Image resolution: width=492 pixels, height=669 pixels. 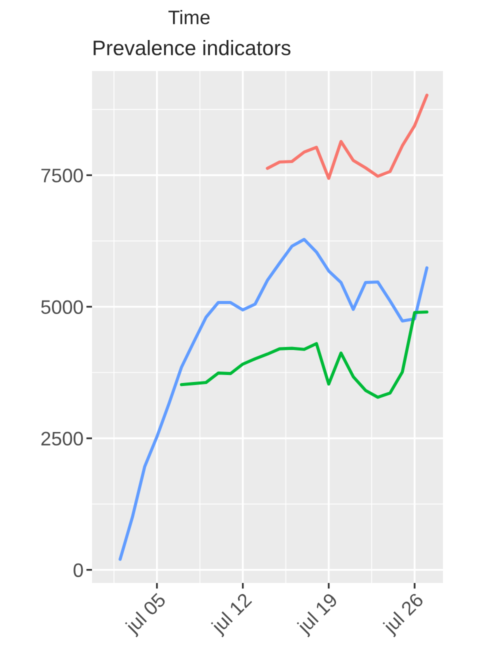 What do you see at coordinates (232, 615) in the screenshot?
I see `x-tick-label: jul 12` at bounding box center [232, 615].